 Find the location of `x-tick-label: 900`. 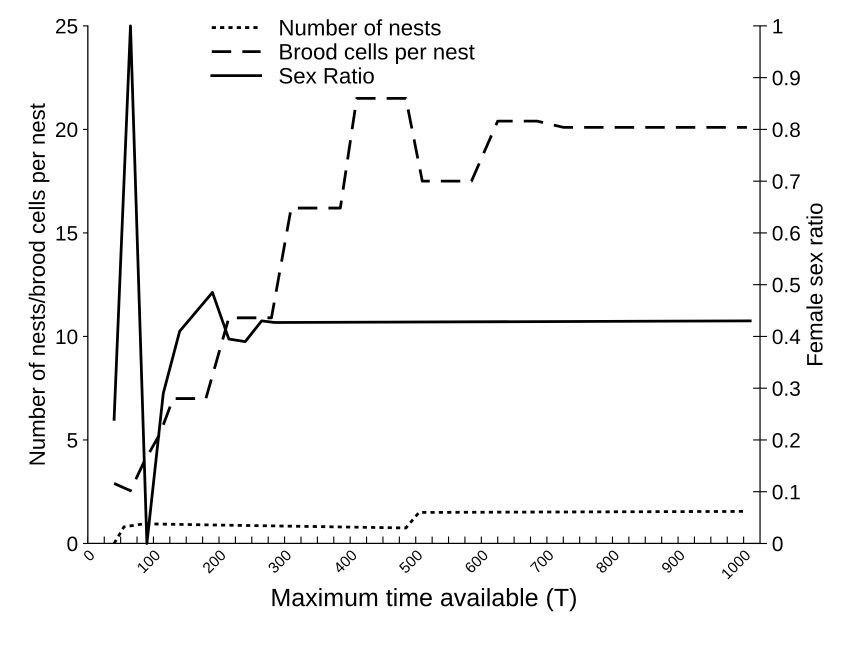

x-tick-label: 900 is located at coordinates (673, 561).